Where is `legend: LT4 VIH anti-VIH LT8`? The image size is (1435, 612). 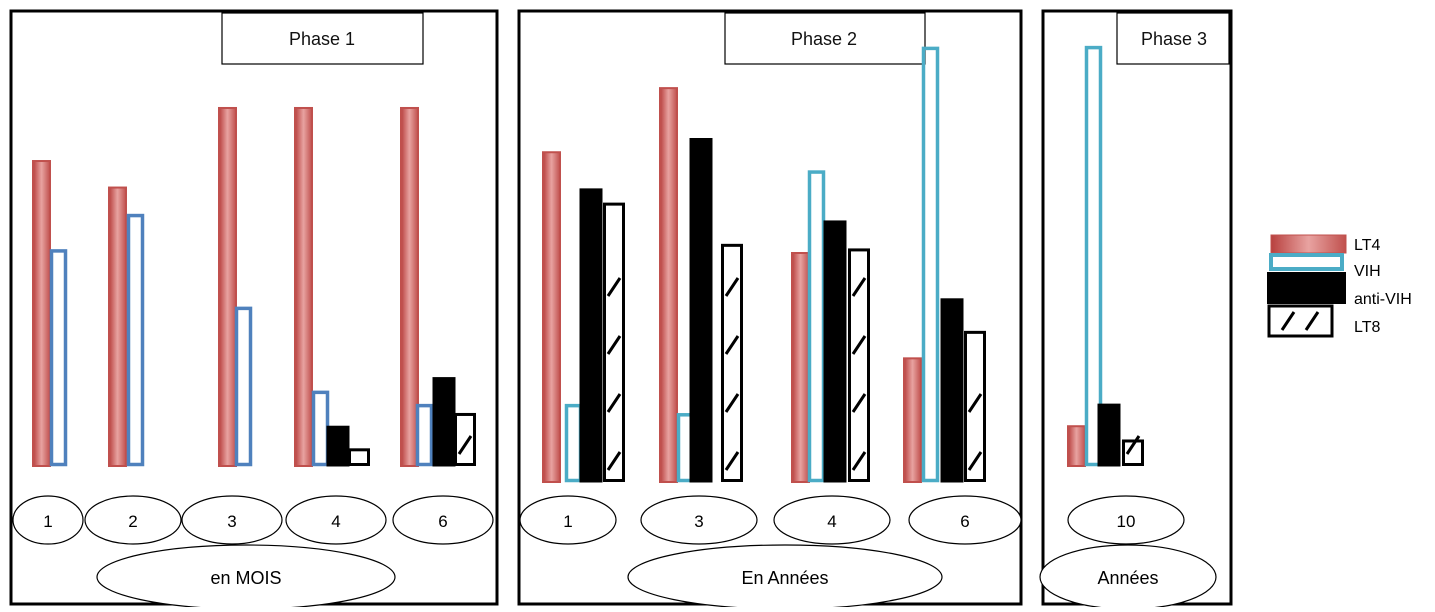
legend: LT4 VIH anti-VIH LT8 is located at coordinates (1339, 286).